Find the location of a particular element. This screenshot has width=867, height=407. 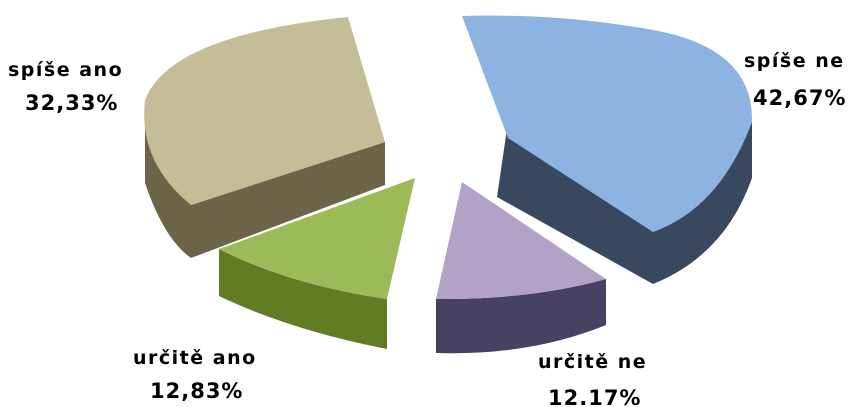

slice-urcite-ne is located at coordinates (521, 268).